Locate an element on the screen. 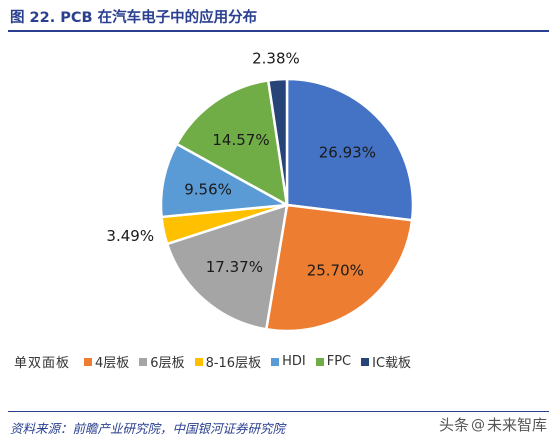 The height and width of the screenshot is (447, 557). data-label: 26.93% is located at coordinates (347, 153).